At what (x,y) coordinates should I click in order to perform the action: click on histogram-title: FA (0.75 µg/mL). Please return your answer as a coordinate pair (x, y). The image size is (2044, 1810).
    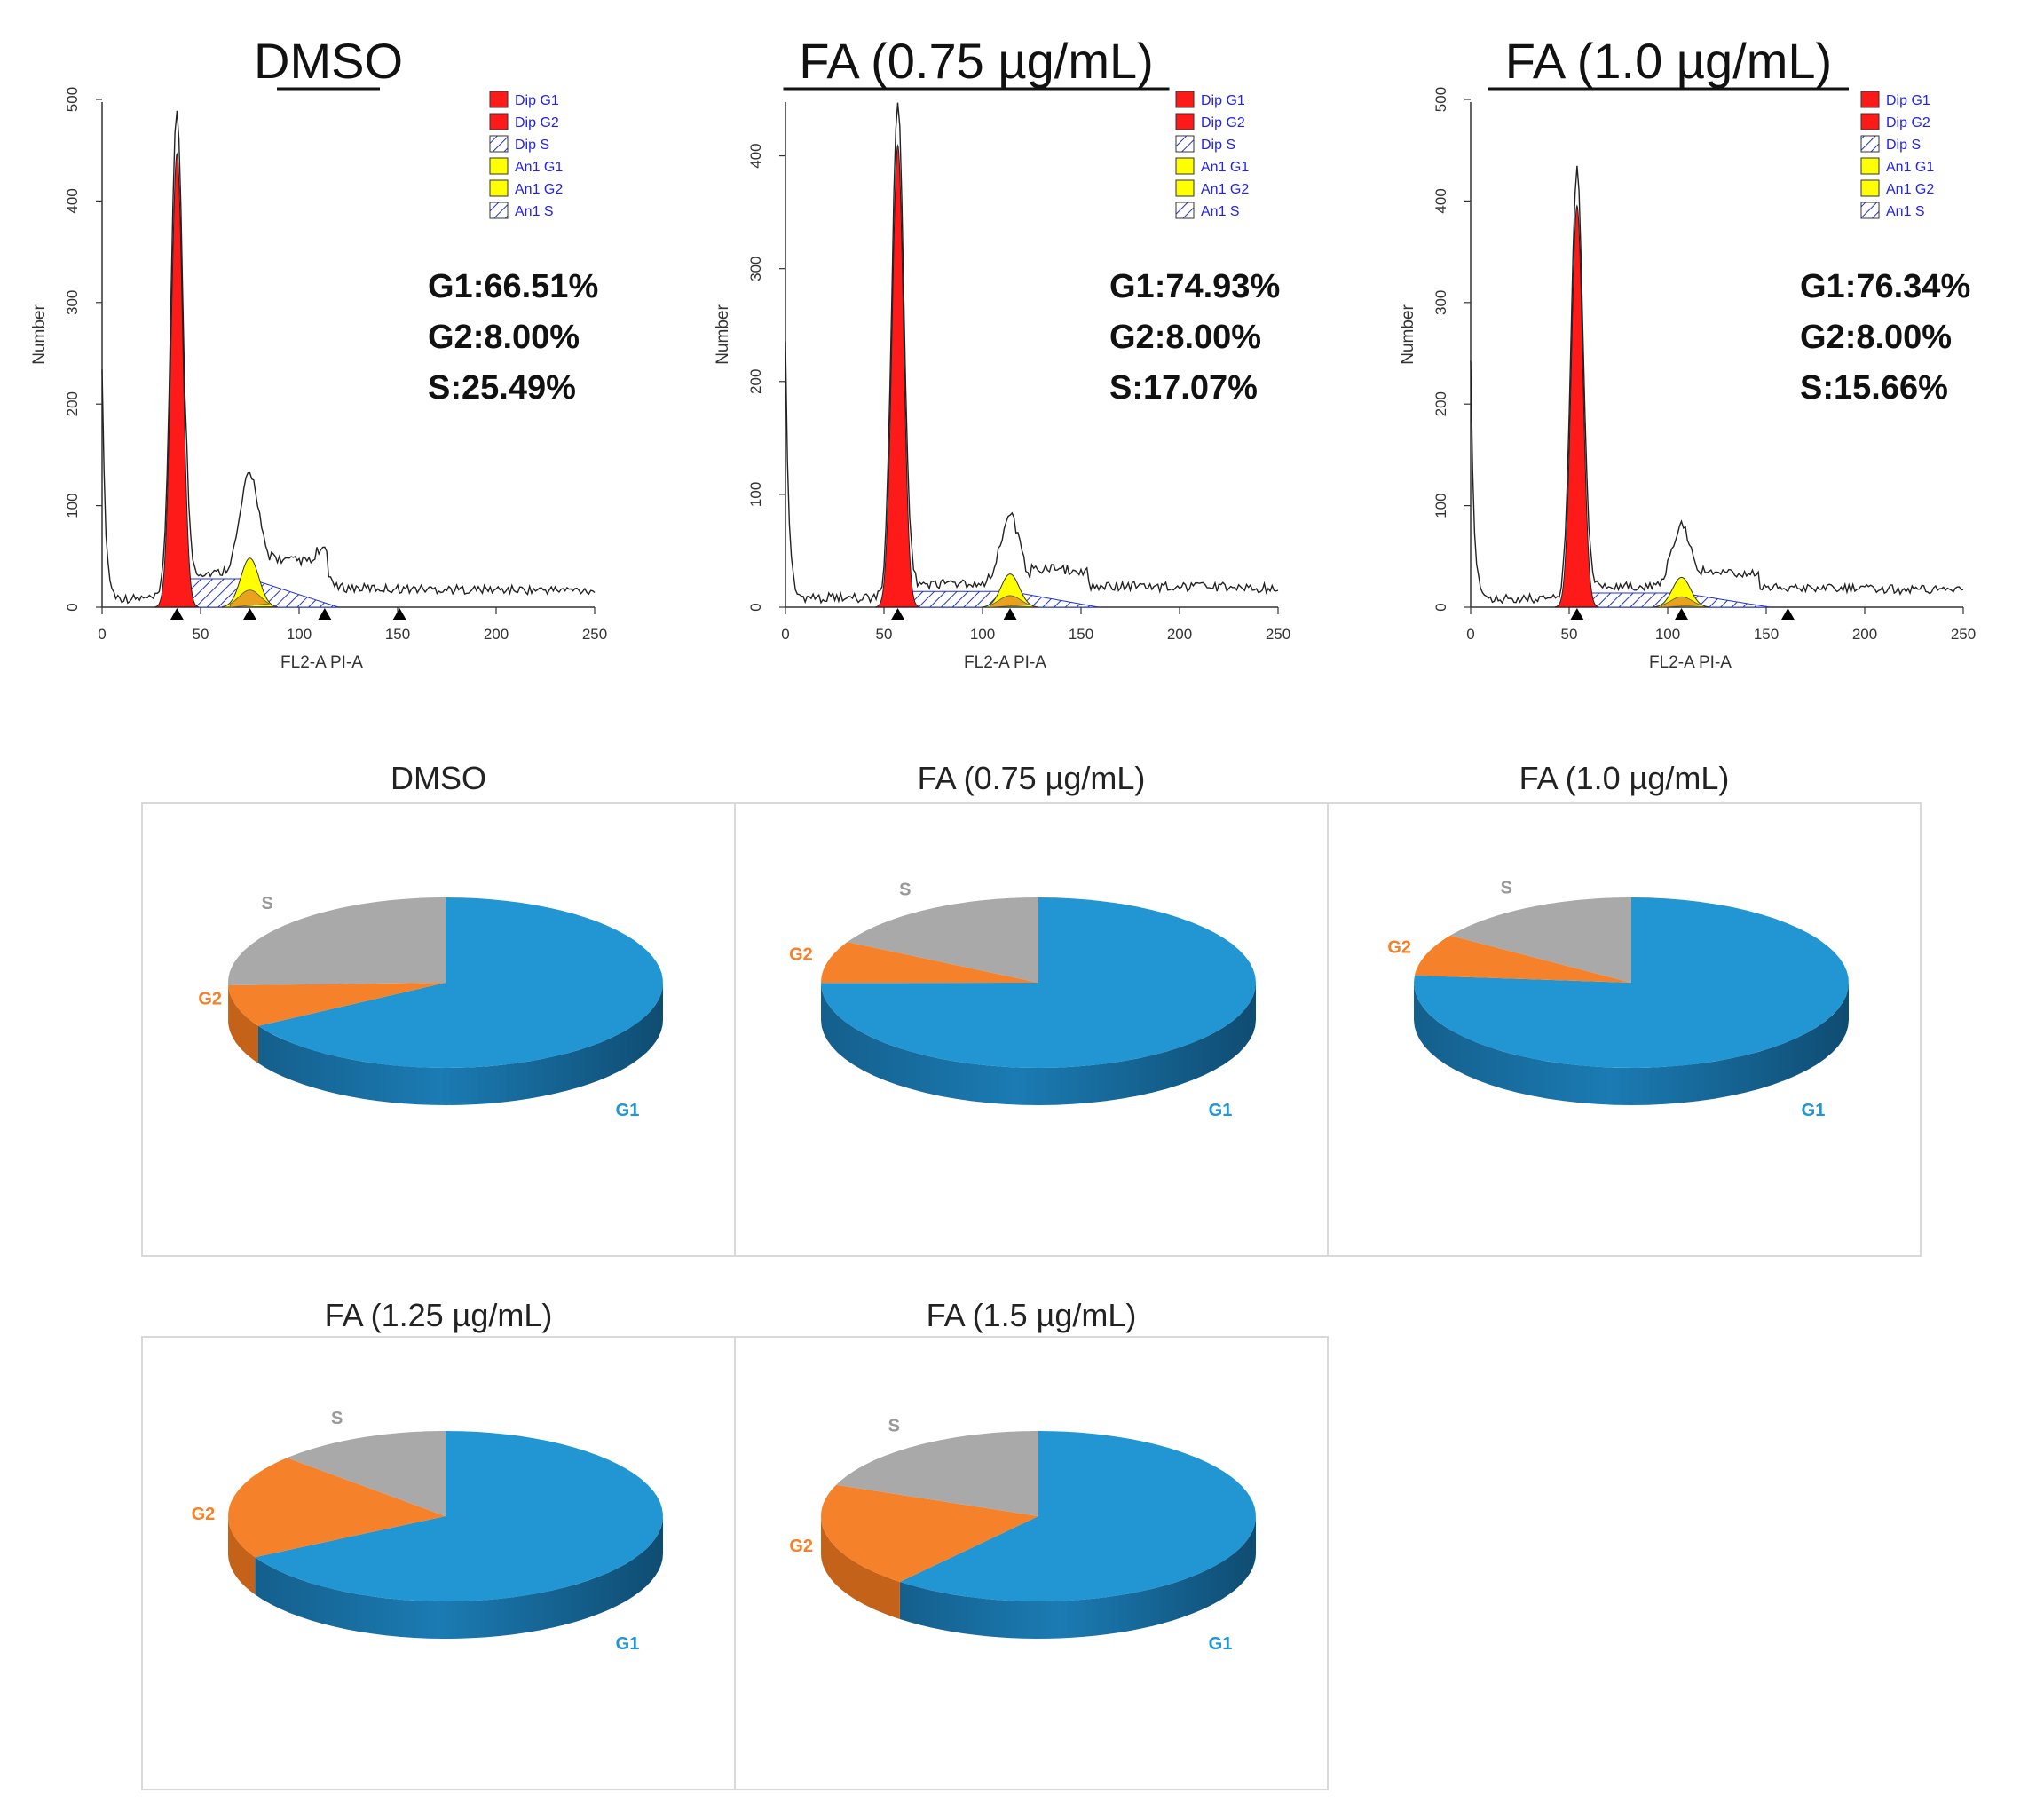
    Looking at the image, I should click on (976, 61).